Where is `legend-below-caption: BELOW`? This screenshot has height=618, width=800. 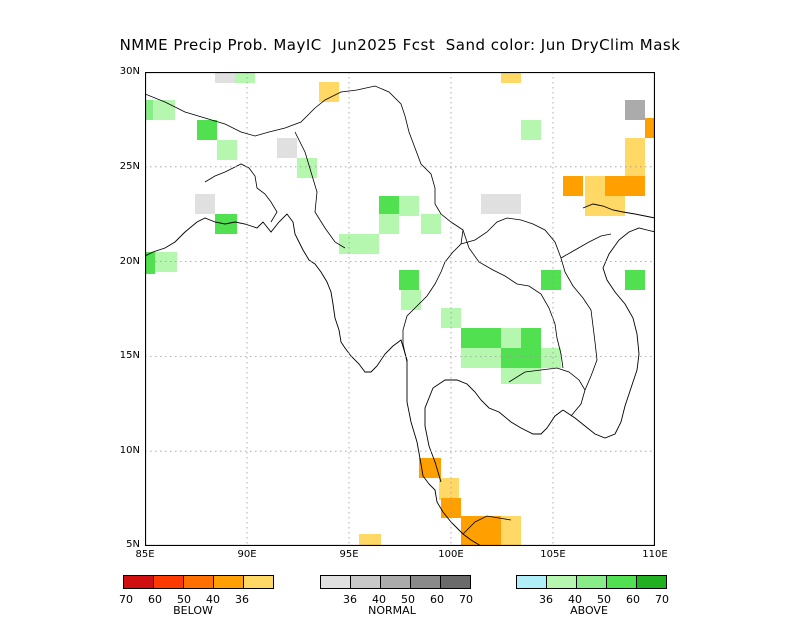
legend-below-caption: BELOW is located at coordinates (193, 610).